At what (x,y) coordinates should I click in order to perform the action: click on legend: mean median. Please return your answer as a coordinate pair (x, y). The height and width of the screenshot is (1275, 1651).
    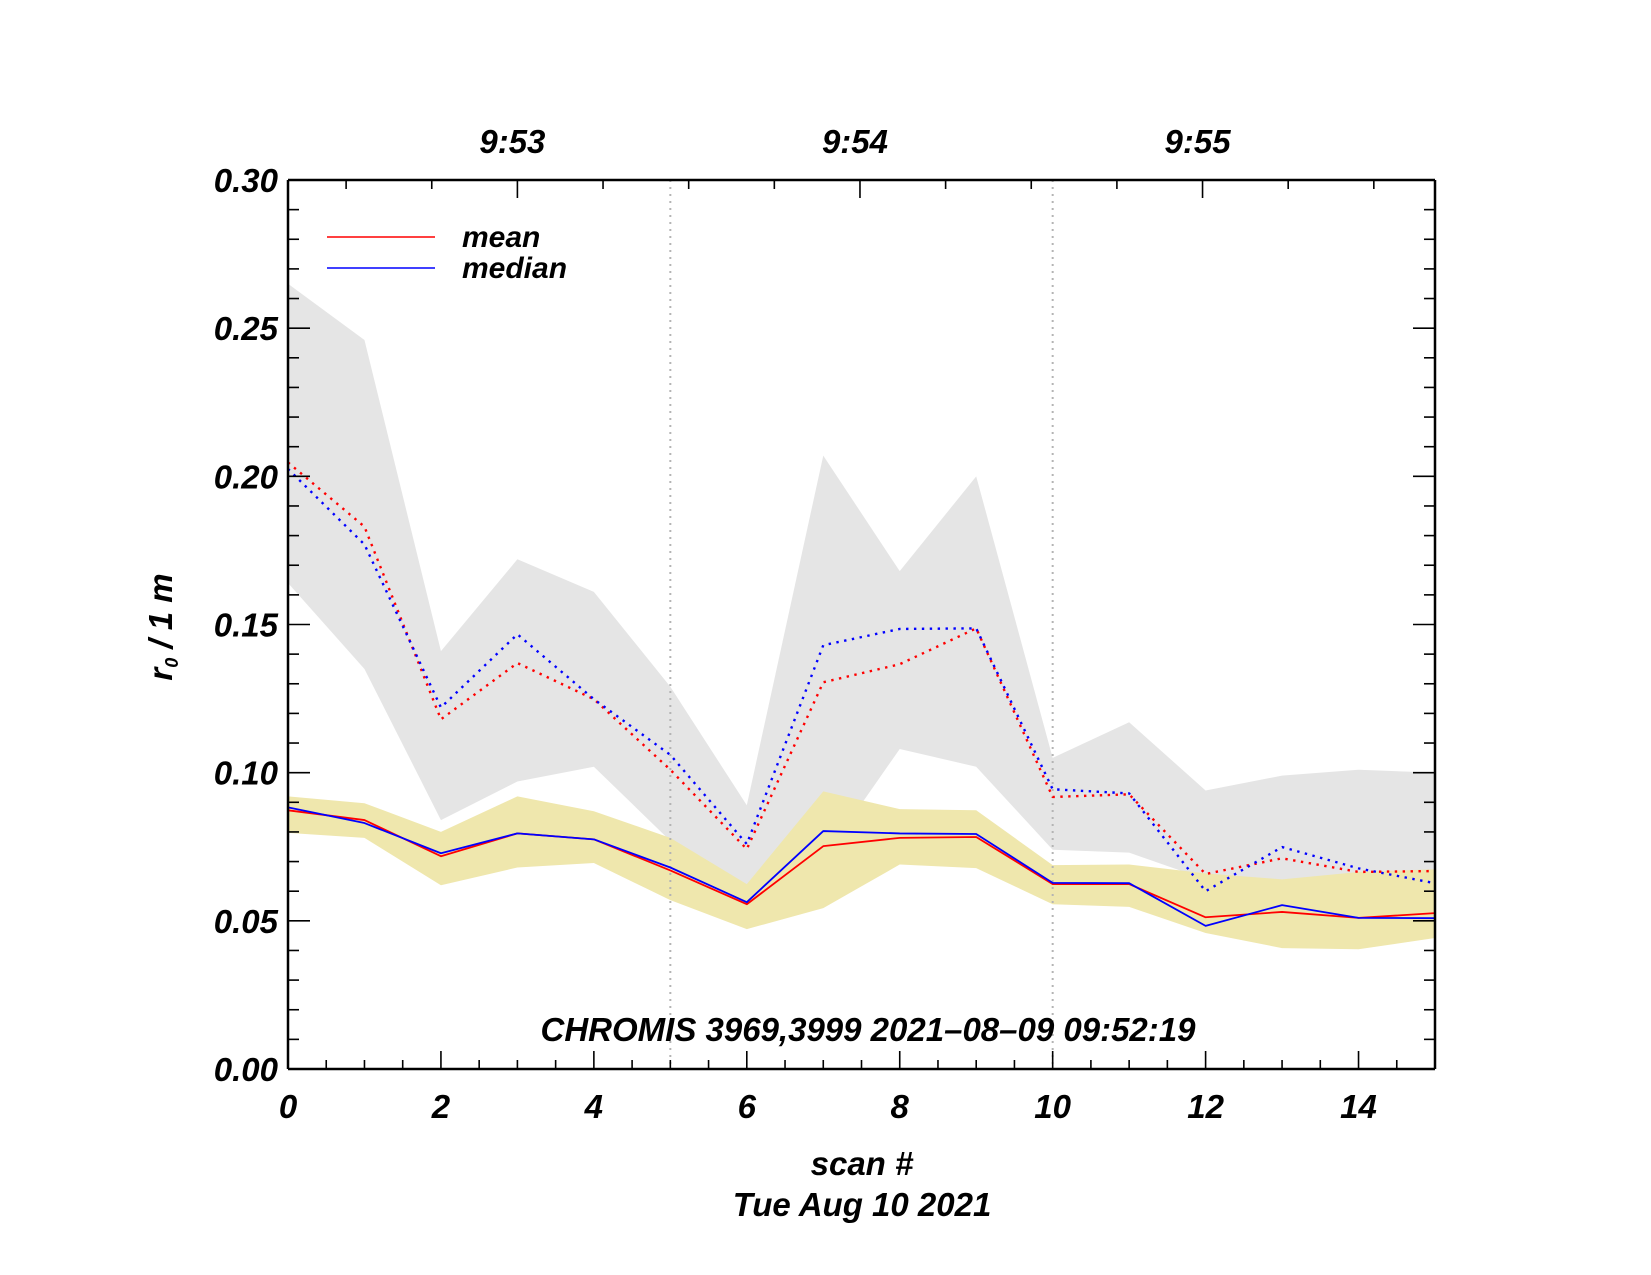
    Looking at the image, I should click on (447, 253).